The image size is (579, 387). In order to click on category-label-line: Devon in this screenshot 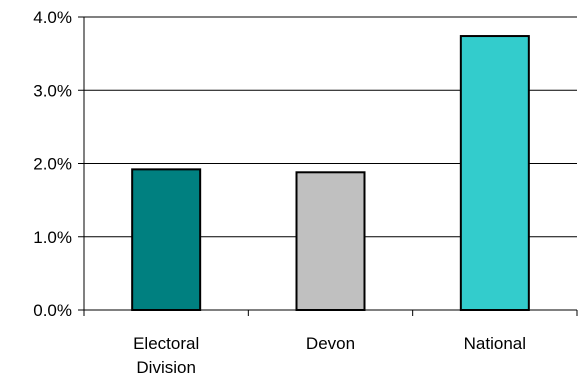, I will do `click(330, 343)`.